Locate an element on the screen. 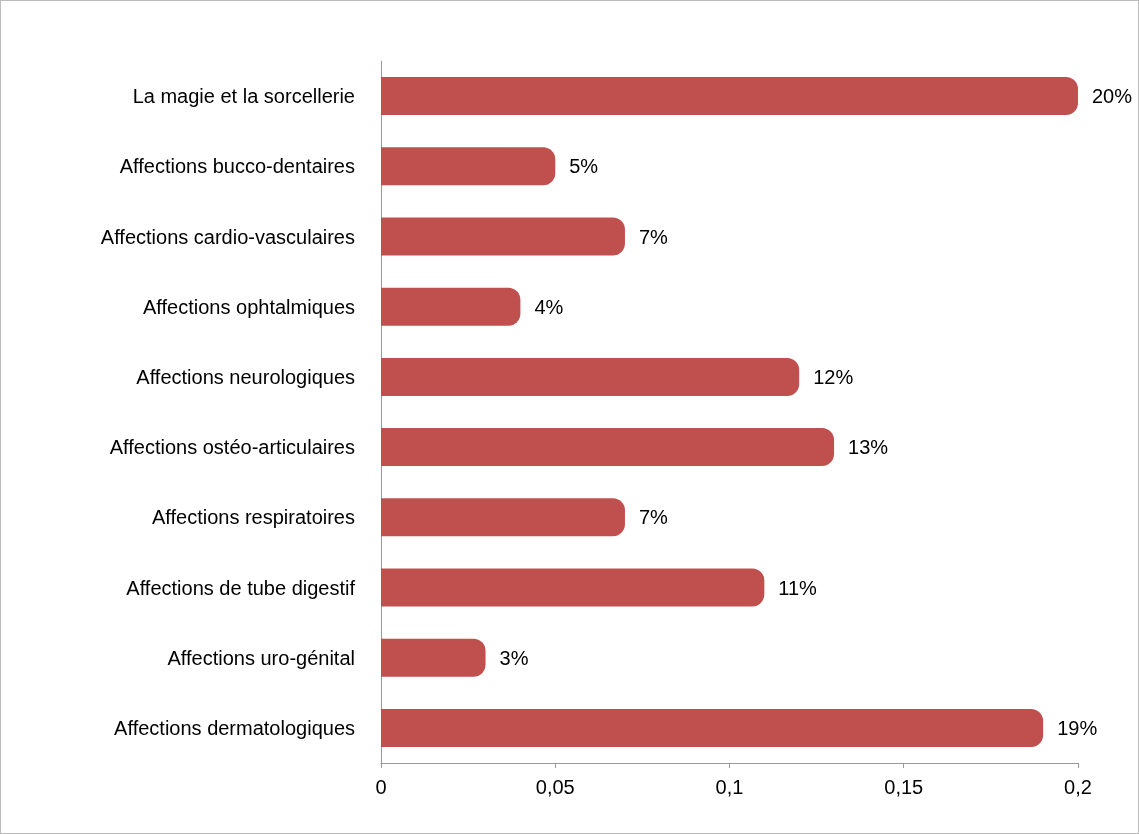 This screenshot has width=1139, height=834. x-tick-label: 0,05 is located at coordinates (555, 787).